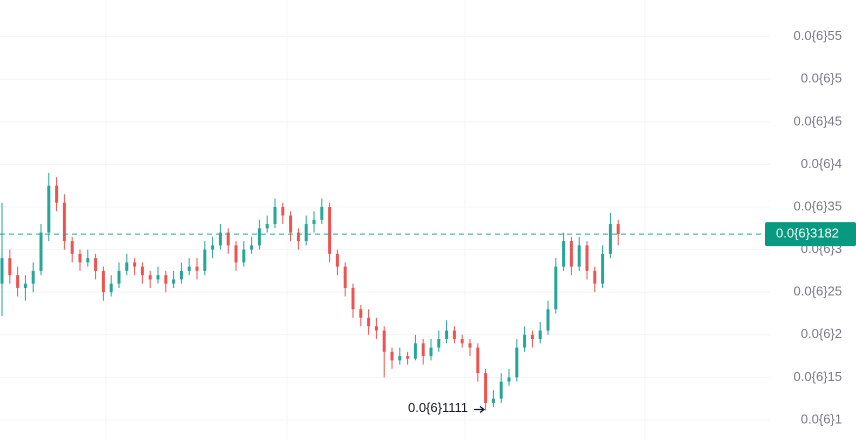 This screenshot has width=856, height=440. What do you see at coordinates (821, 78) in the screenshot?
I see `y-tick-label: 0.0{6}5` at bounding box center [821, 78].